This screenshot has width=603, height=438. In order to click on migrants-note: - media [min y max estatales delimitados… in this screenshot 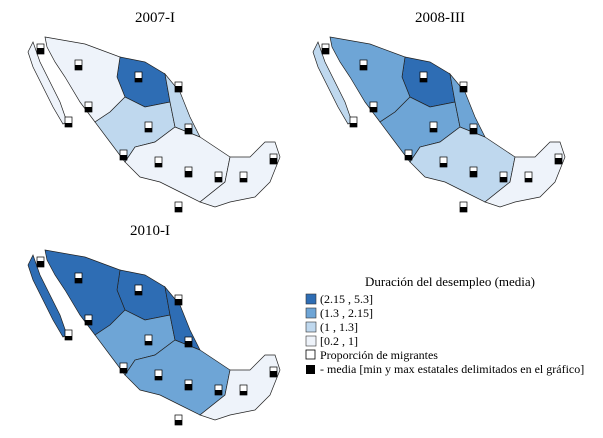, I will do `click(452, 369)`.